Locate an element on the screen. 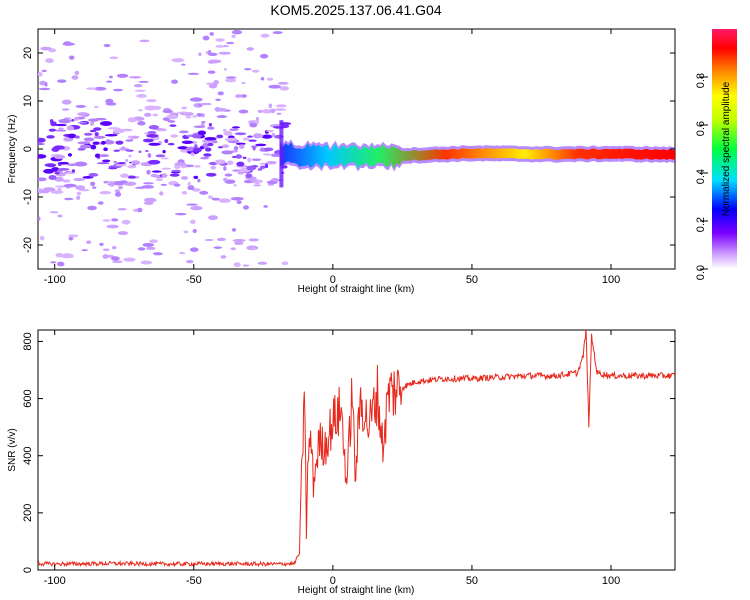  colorbar-tick-label: 0.4 is located at coordinates (701, 176).